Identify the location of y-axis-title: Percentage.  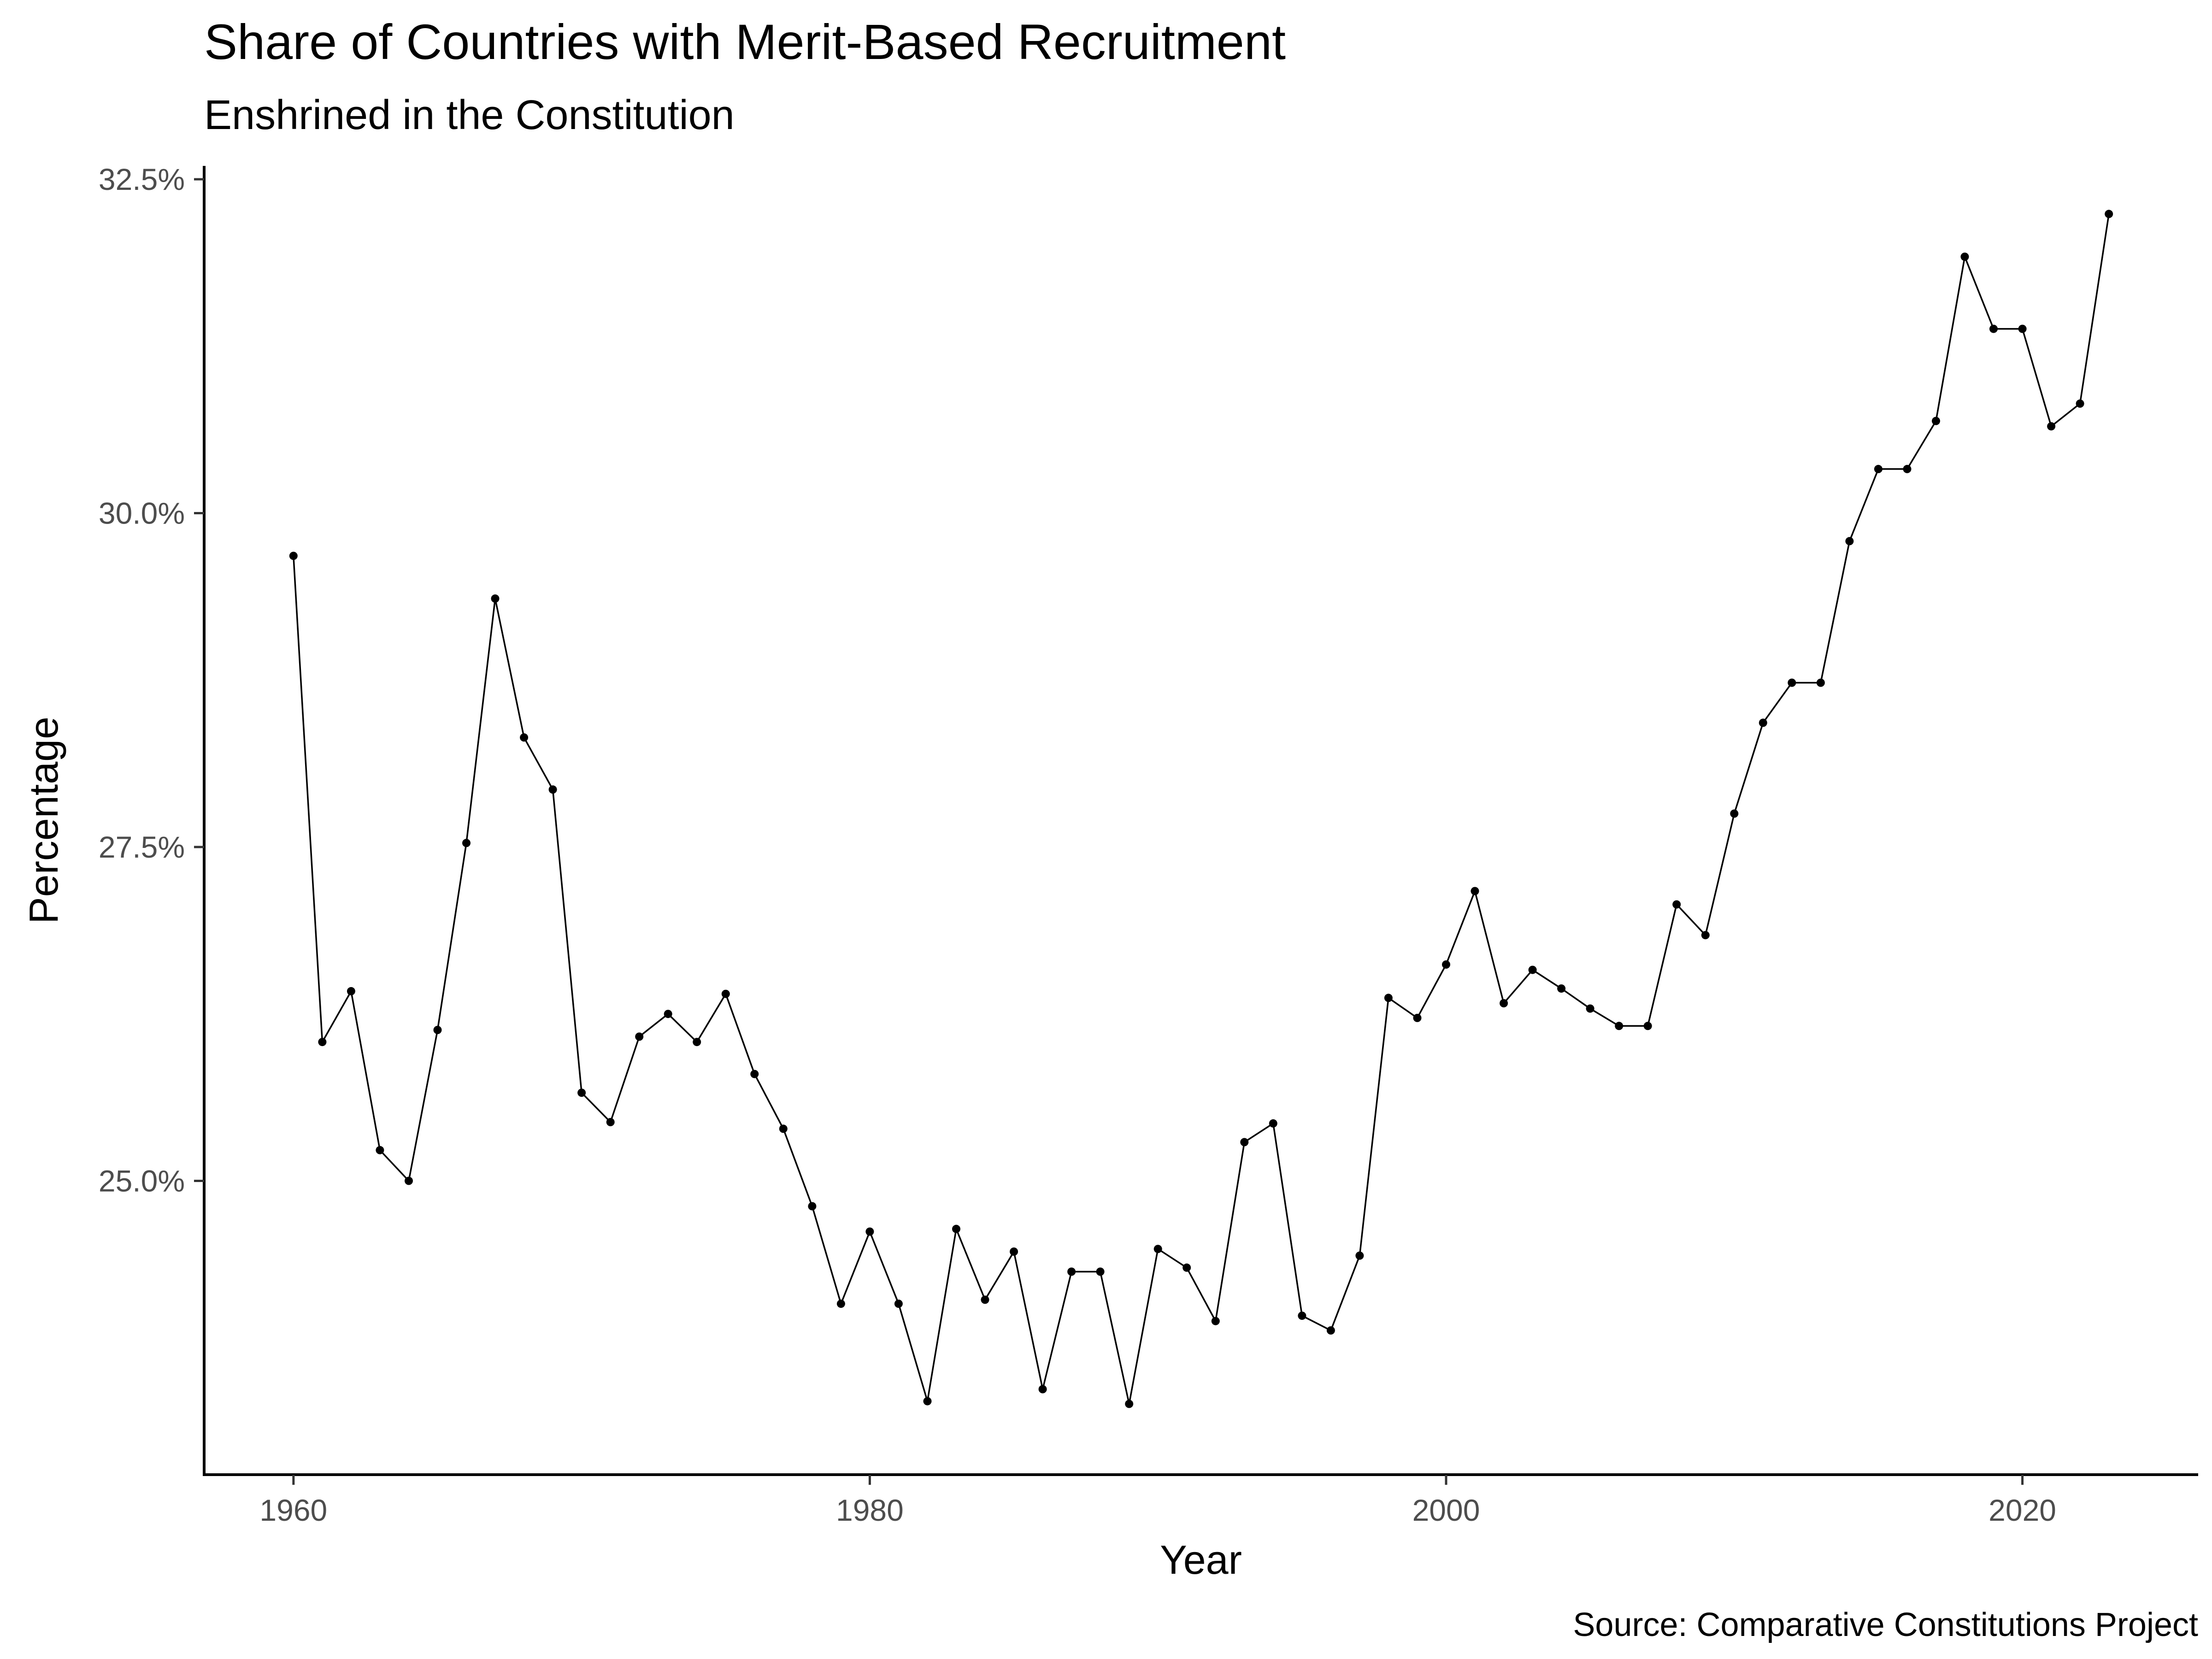
(43, 820).